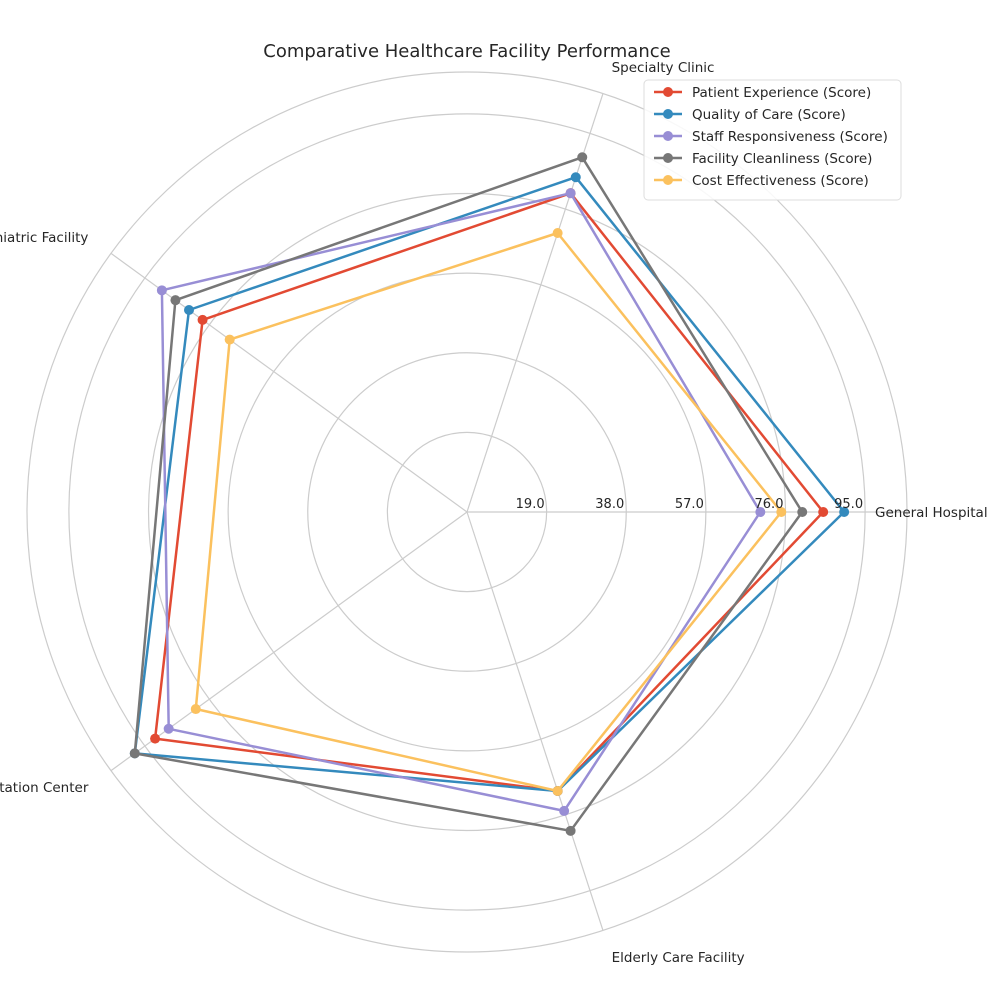 This screenshot has width=1000, height=1000. I want to click on category-label: General Hospital, so click(931, 513).